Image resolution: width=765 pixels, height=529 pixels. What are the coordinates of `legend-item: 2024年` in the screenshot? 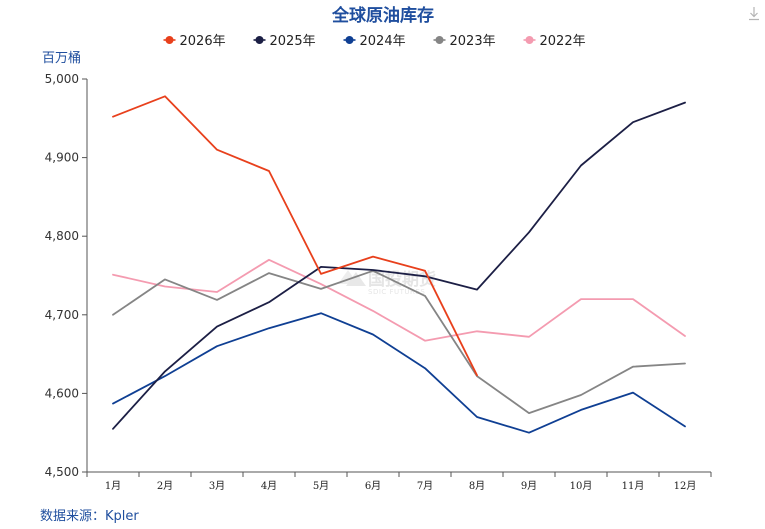 It's located at (374, 41).